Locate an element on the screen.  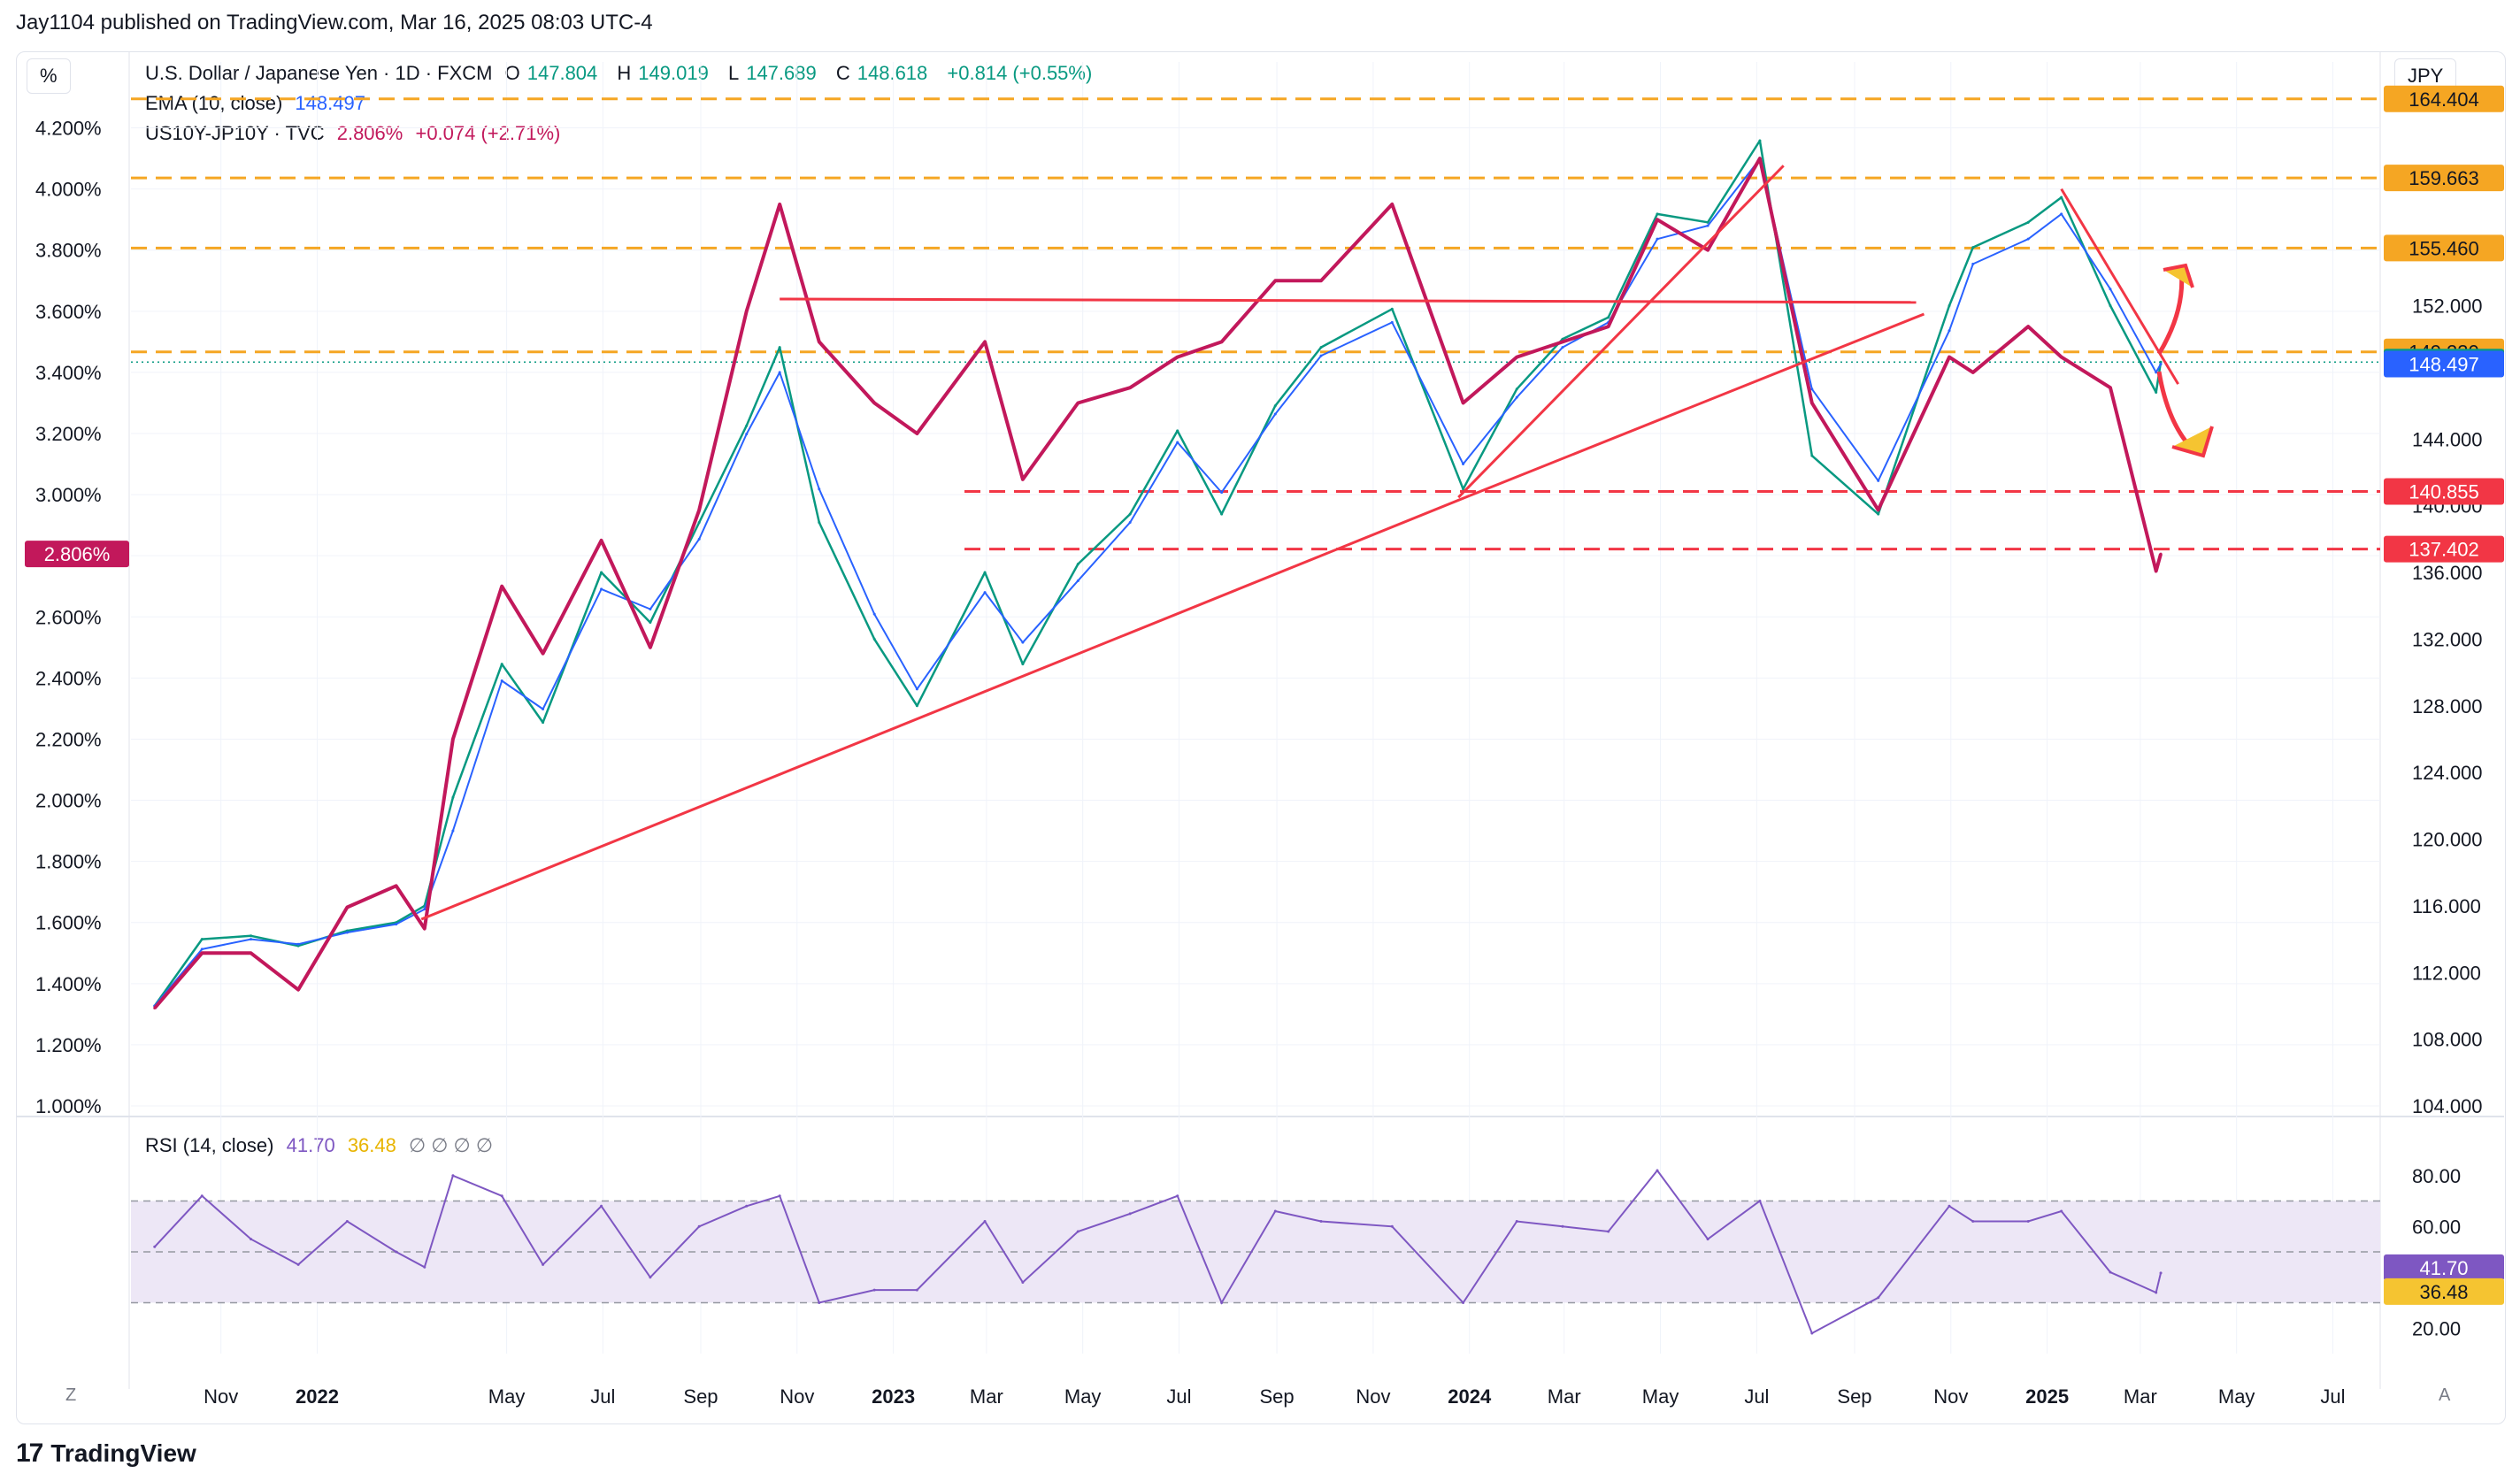
rsi-legend: RSI (14, close) 41.70 36.48 ∅ ∅ ∅ ∅ is located at coordinates (322, 1145).